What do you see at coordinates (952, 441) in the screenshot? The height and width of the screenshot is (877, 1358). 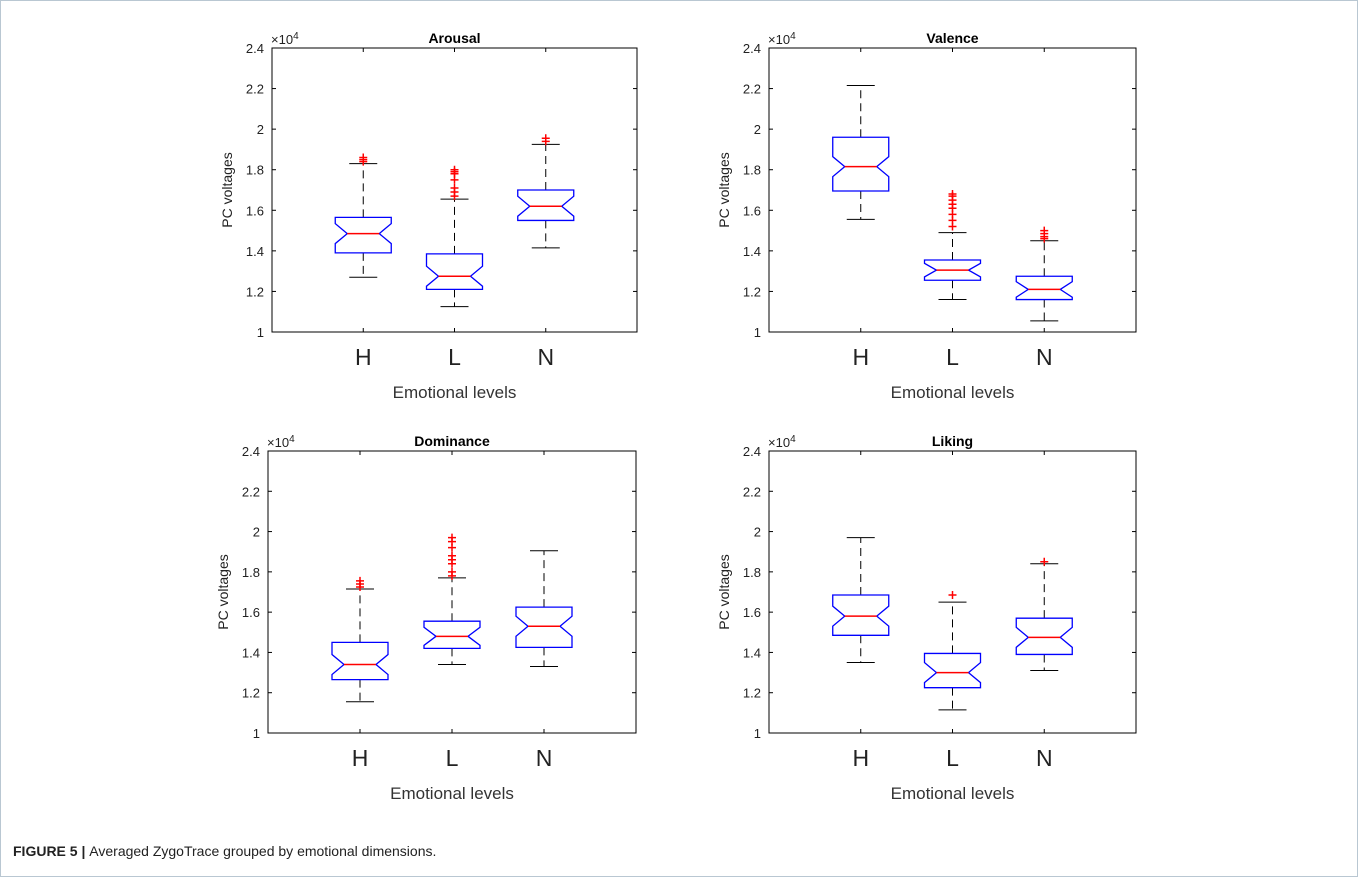 I see `chart-title: Liking` at bounding box center [952, 441].